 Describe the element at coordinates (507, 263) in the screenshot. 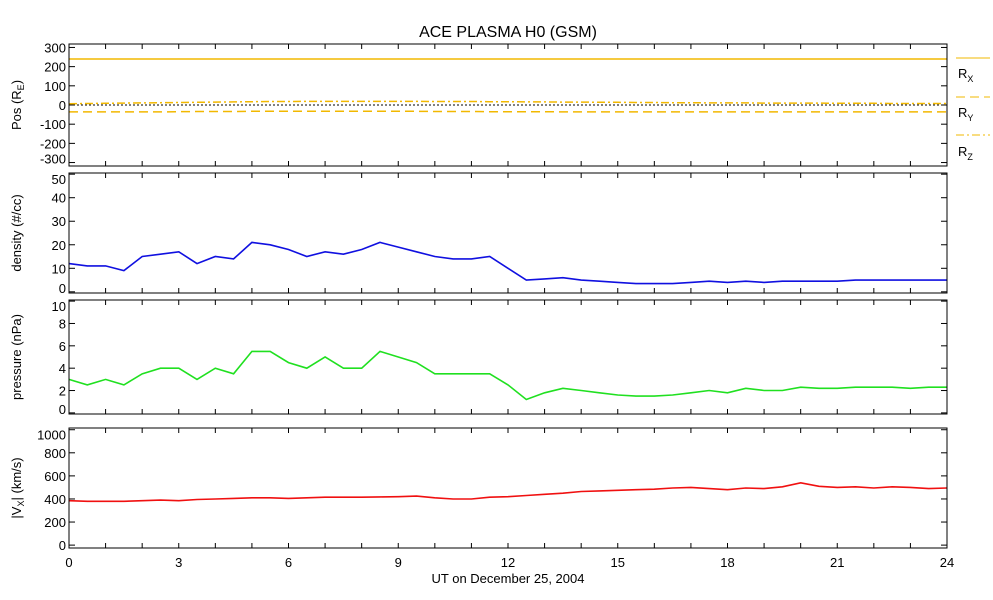

I see `series-density` at that location.